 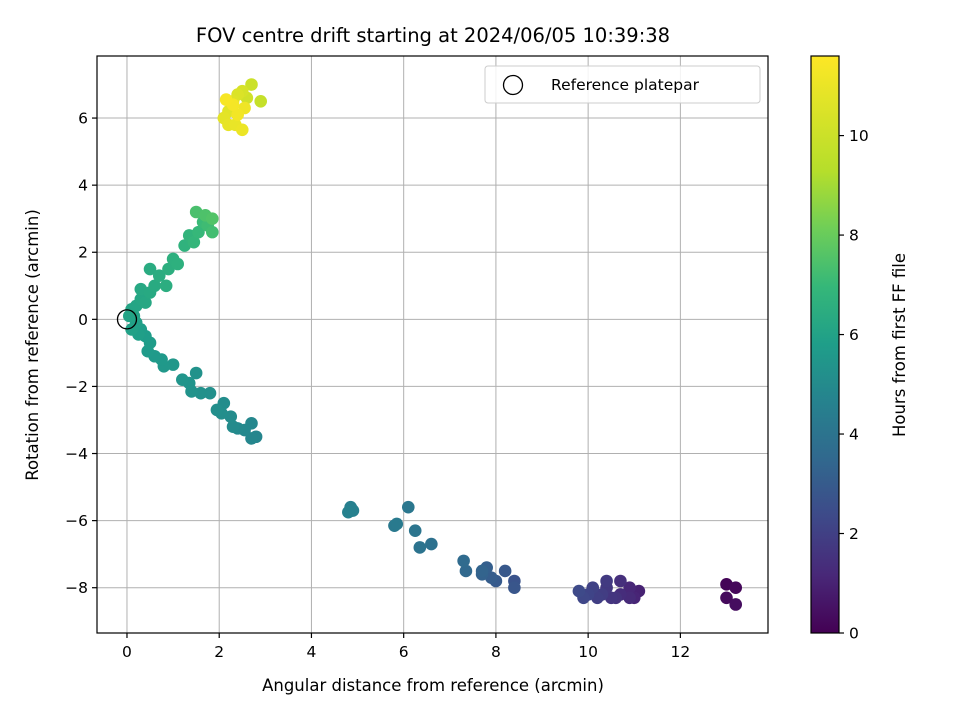 I want to click on y-axis-label: Rotation from reference (arcmin), so click(x=32, y=345).